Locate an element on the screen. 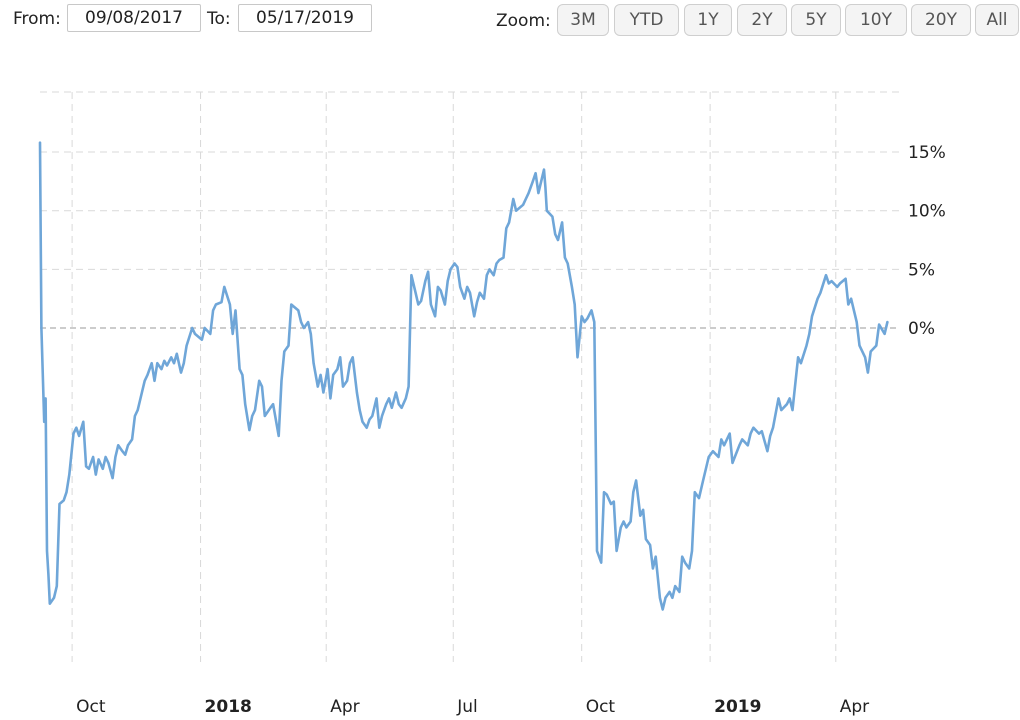 The image size is (1020, 720). zoom-5y-button: 5Y is located at coordinates (816, 20).